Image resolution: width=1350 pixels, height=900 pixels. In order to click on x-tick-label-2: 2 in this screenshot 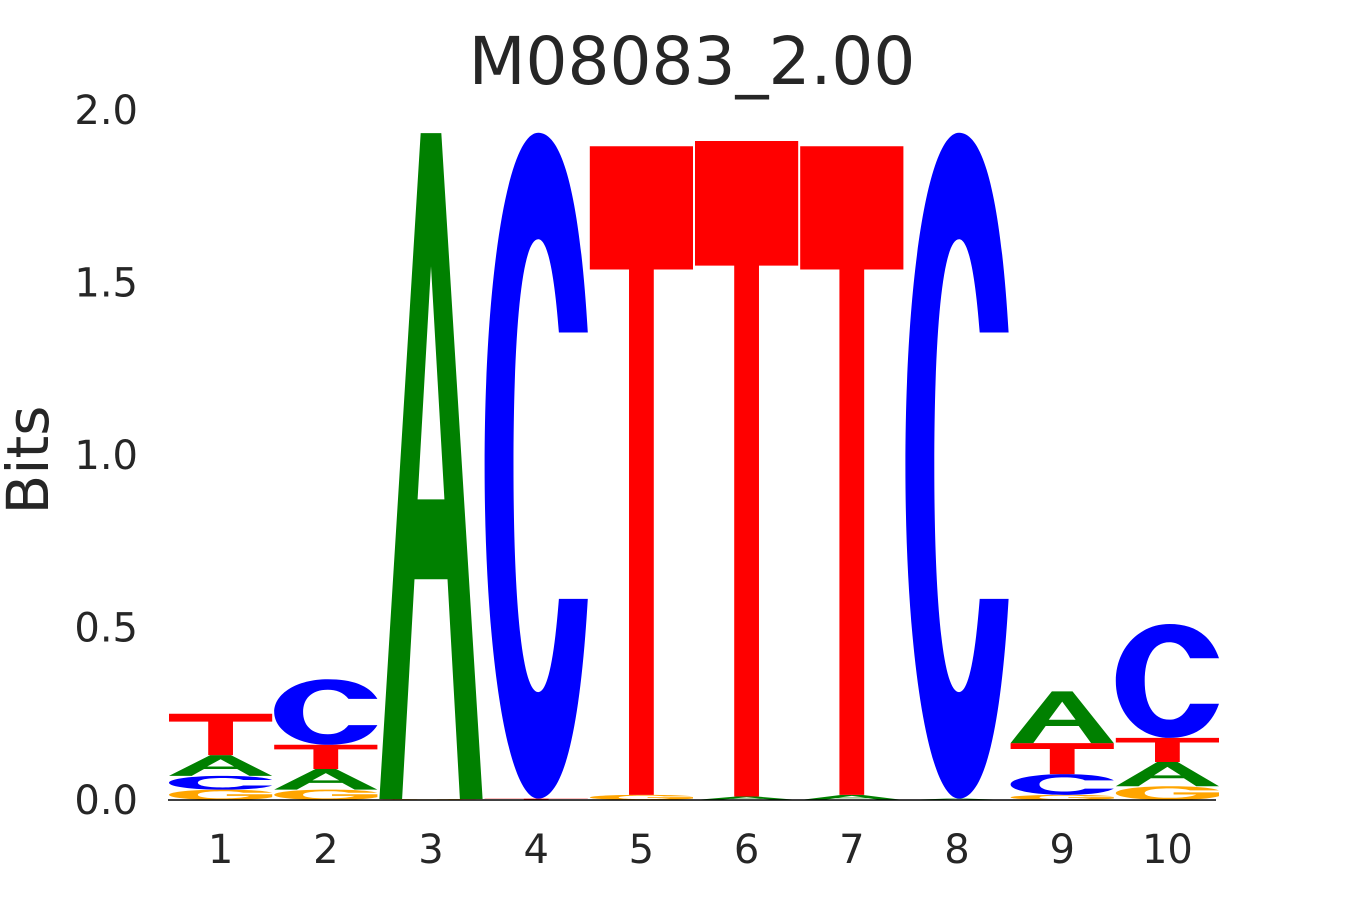, I will do `click(325, 850)`.